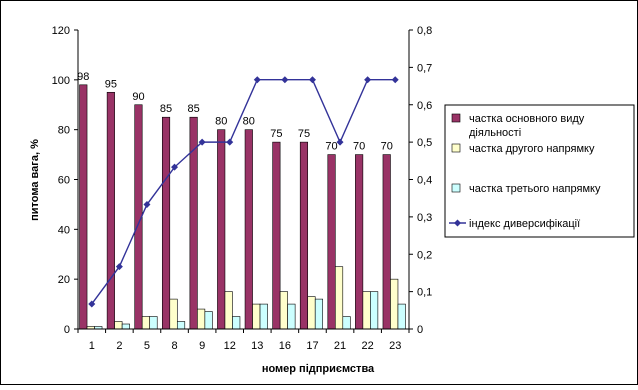  Describe the element at coordinates (119, 346) in the screenshot. I see `x-tick-label: 2` at that location.